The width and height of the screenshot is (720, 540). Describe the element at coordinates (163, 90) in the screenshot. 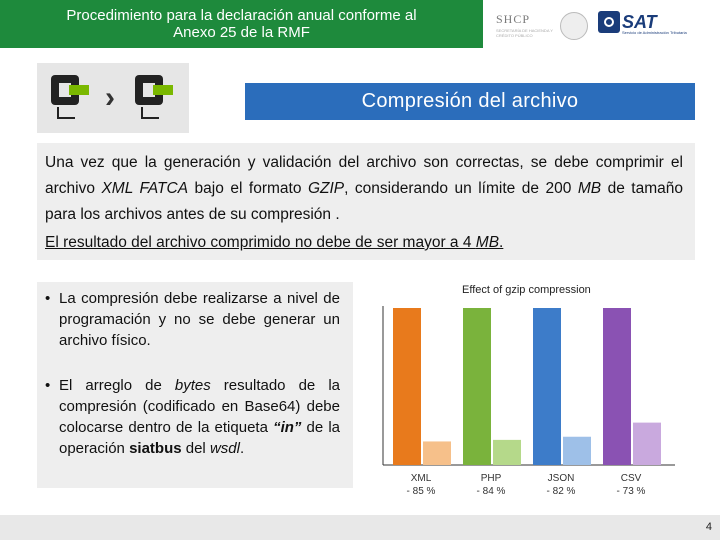

I see `compressed-archive-tab` at that location.